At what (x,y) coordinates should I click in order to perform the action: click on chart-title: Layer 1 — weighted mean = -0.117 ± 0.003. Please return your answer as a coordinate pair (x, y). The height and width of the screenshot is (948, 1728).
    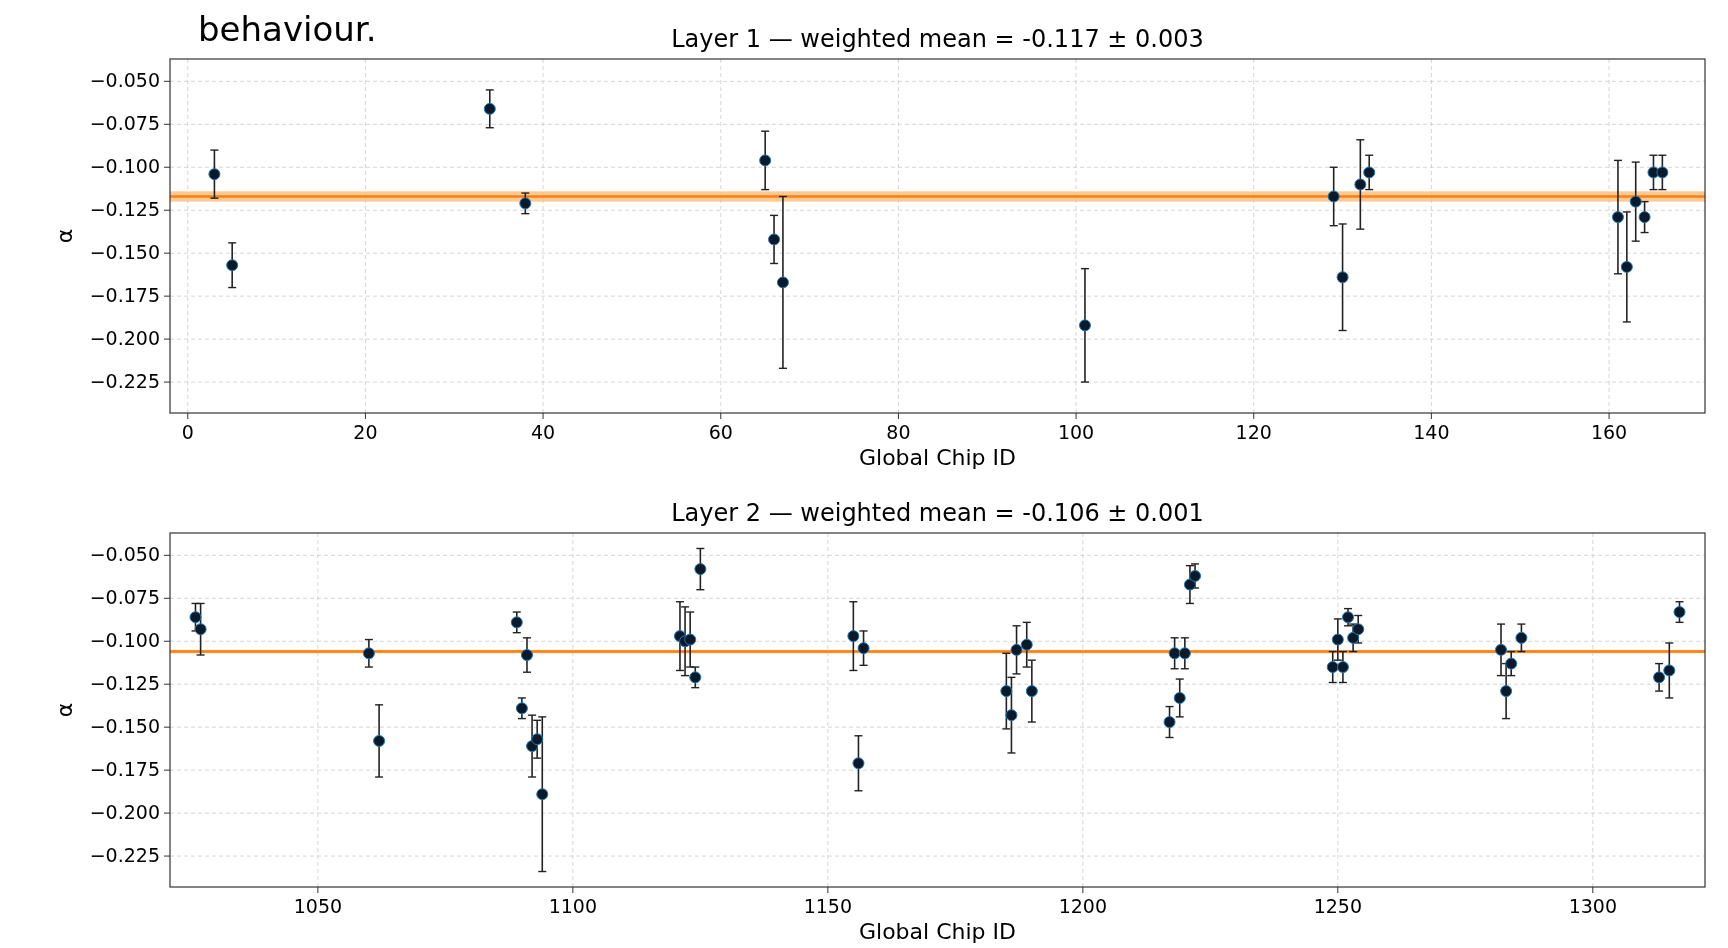
    Looking at the image, I should click on (937, 39).